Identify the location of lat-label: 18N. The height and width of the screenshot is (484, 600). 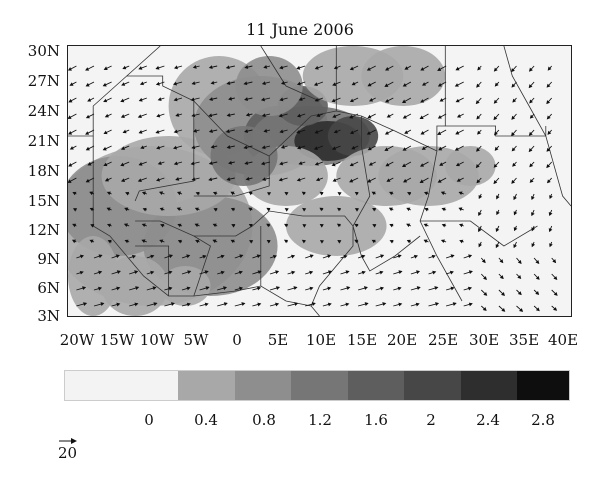
(43, 171).